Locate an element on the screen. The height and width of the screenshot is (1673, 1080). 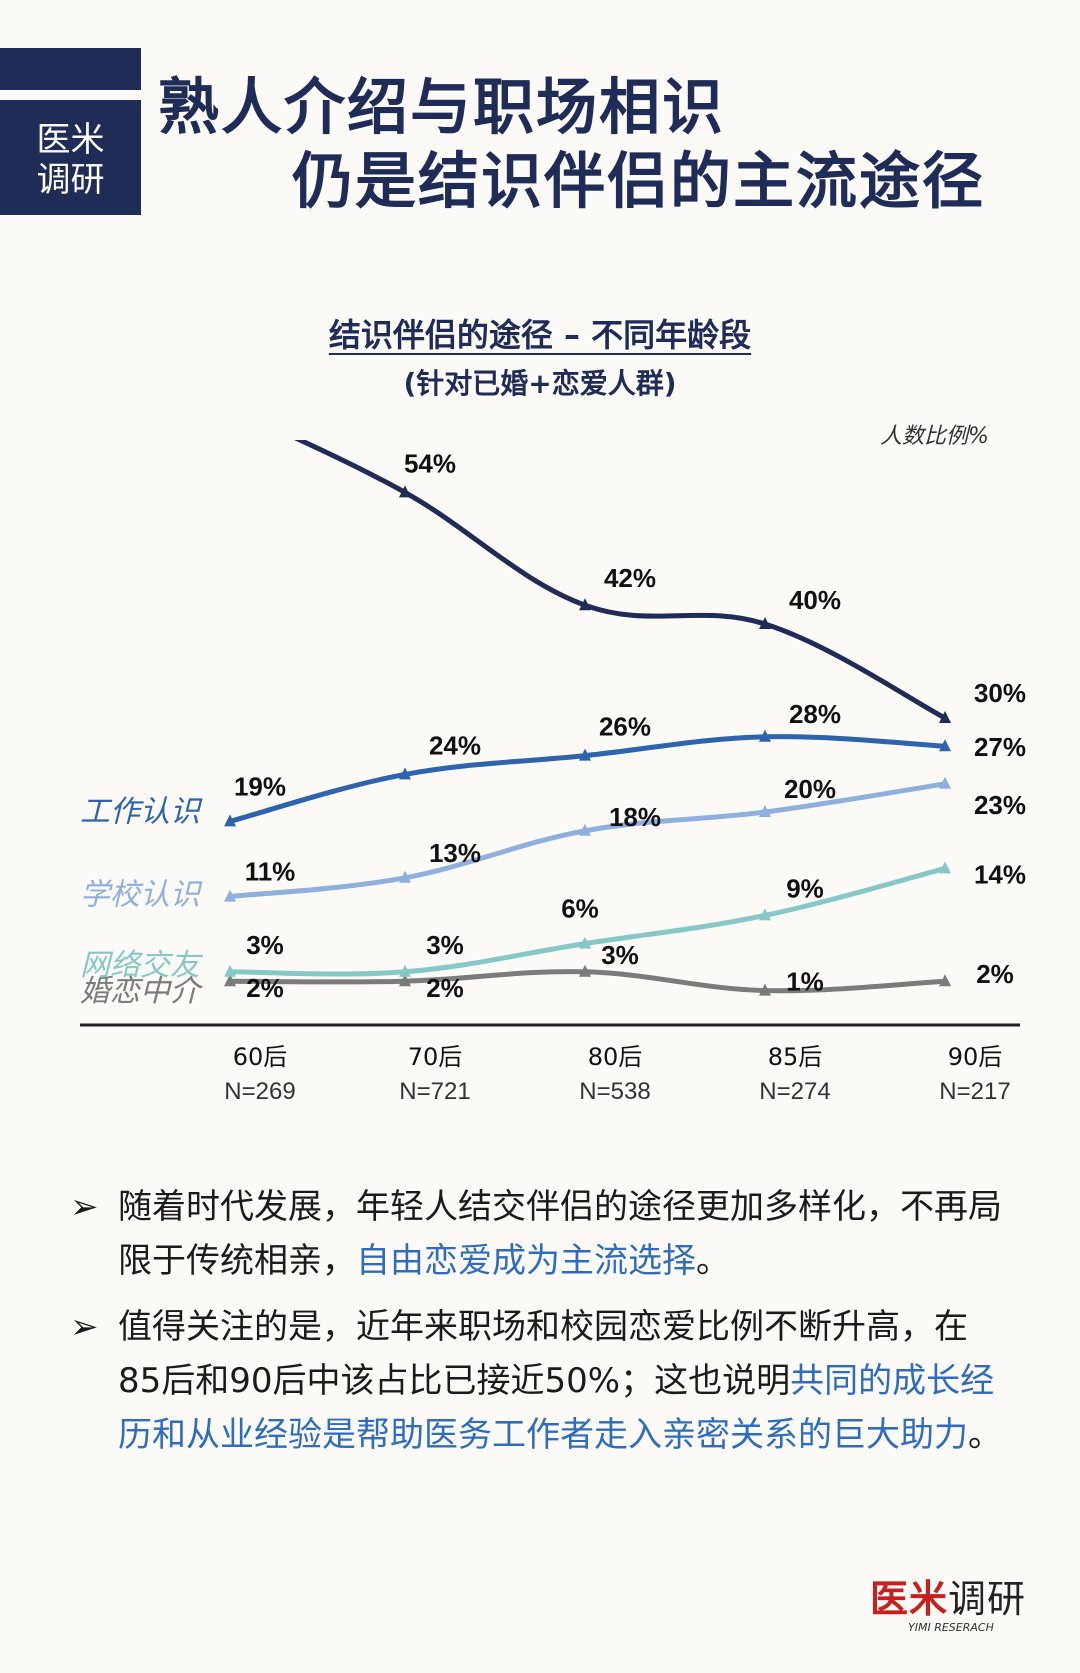
data-label: 23% is located at coordinates (1000, 805).